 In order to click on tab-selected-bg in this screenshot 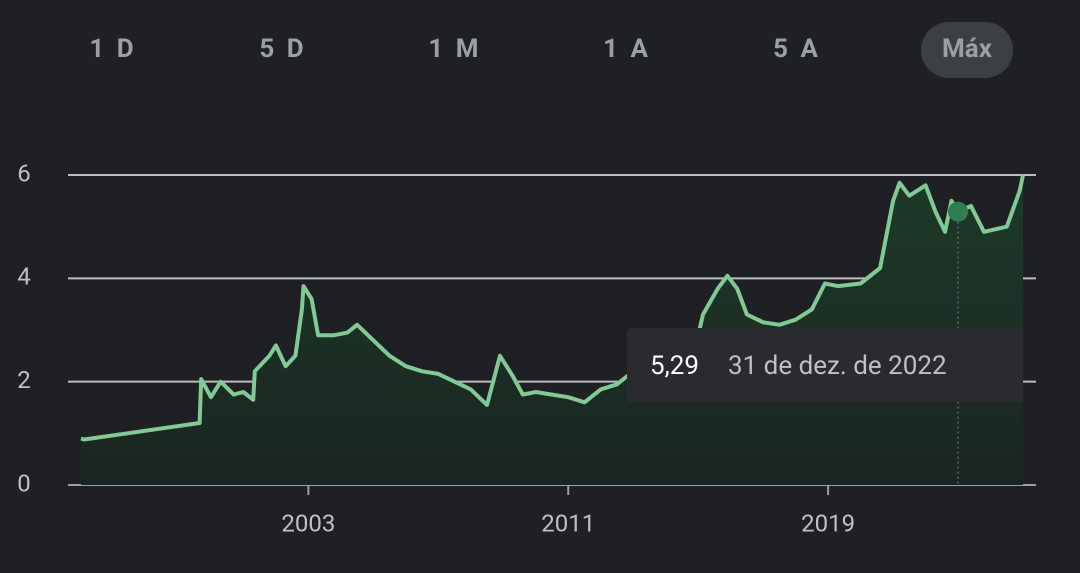, I will do `click(967, 50)`.